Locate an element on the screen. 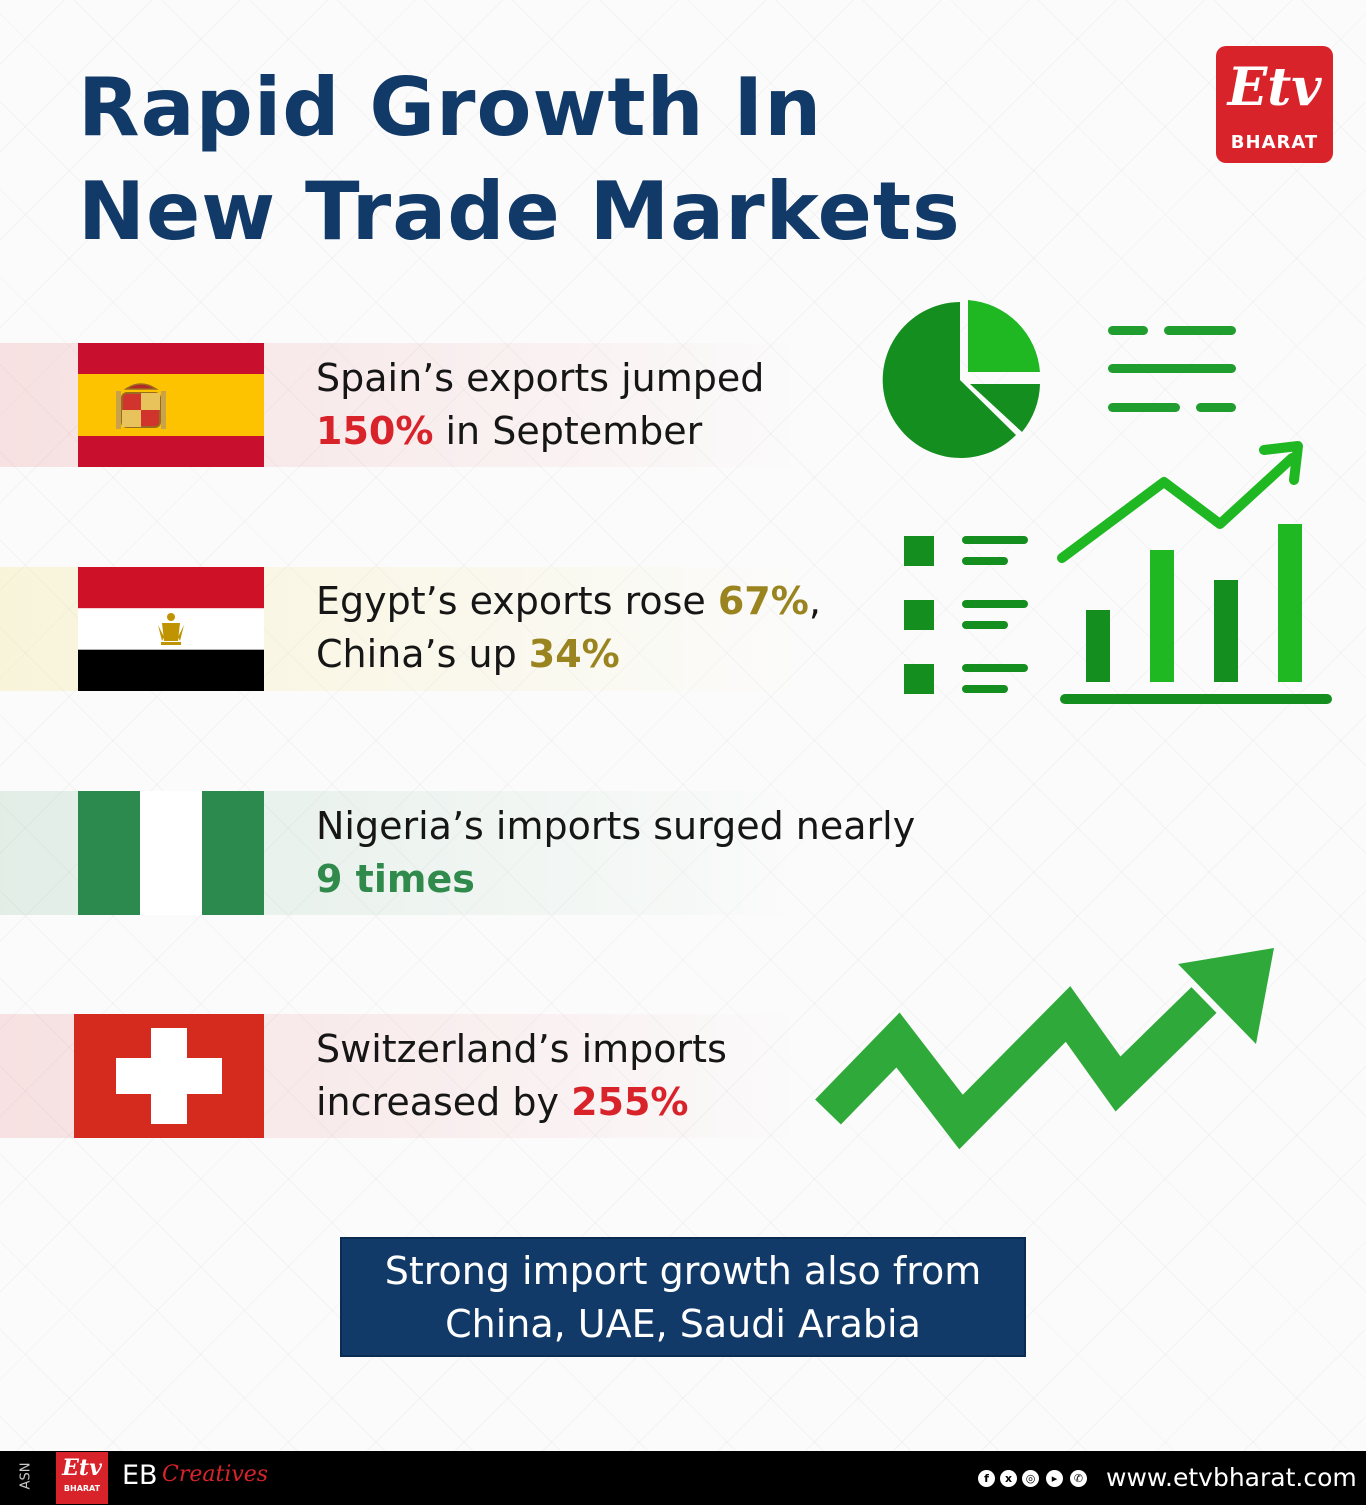 The image size is (1366, 1505). egypt-stat-line-1: Egypt’s exports rose 67%, is located at coordinates (568, 601).